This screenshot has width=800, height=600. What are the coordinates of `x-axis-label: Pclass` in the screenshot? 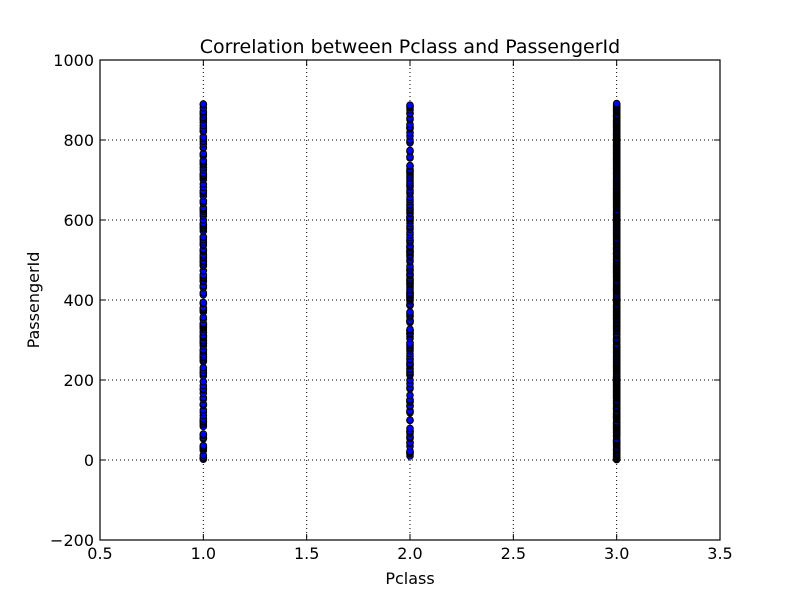 It's located at (409, 578).